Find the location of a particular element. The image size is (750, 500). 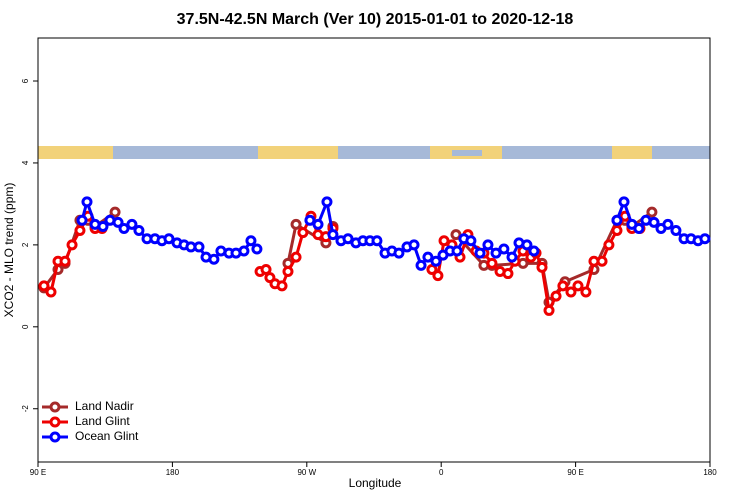

y-tick-label: 6 is located at coordinates (25, 80).